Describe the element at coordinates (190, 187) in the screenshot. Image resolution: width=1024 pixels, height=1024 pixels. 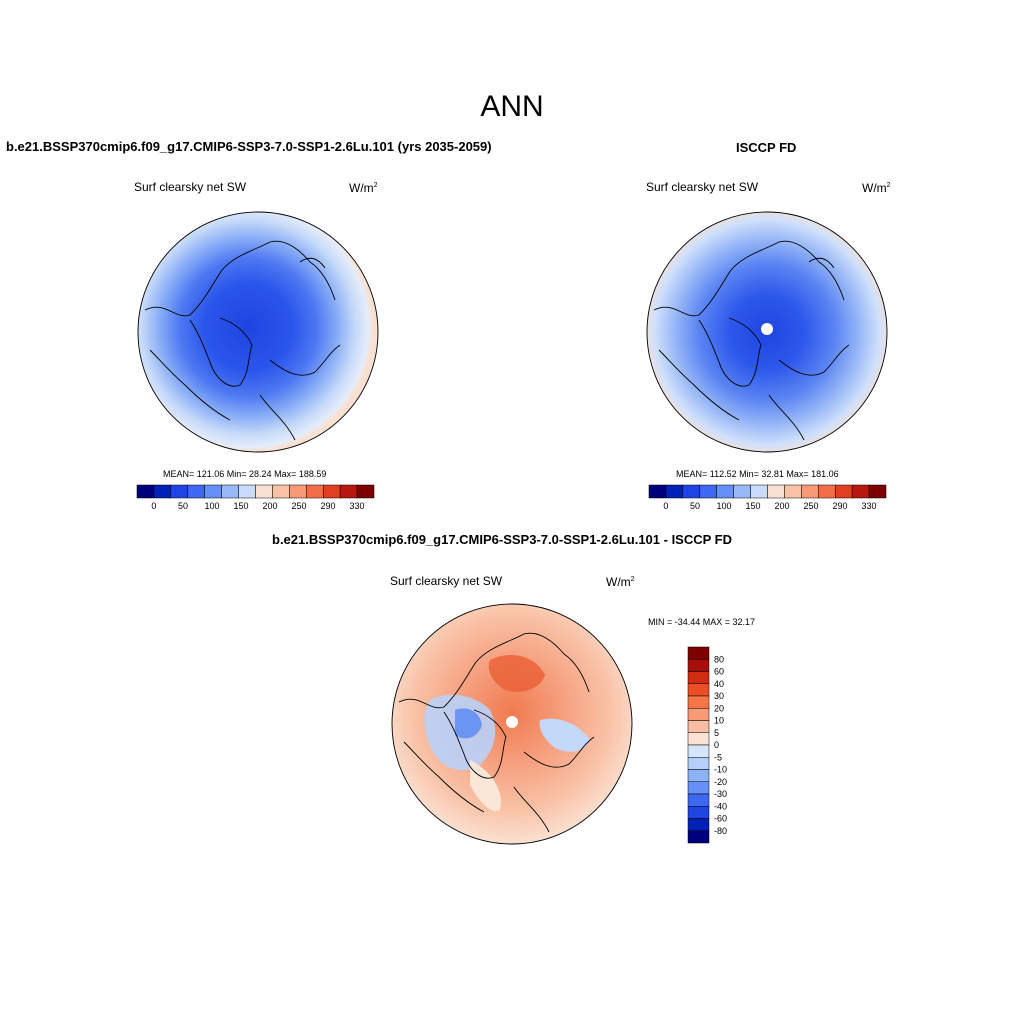
I see `panel1-variable-label: Surf clearsky net SW` at that location.